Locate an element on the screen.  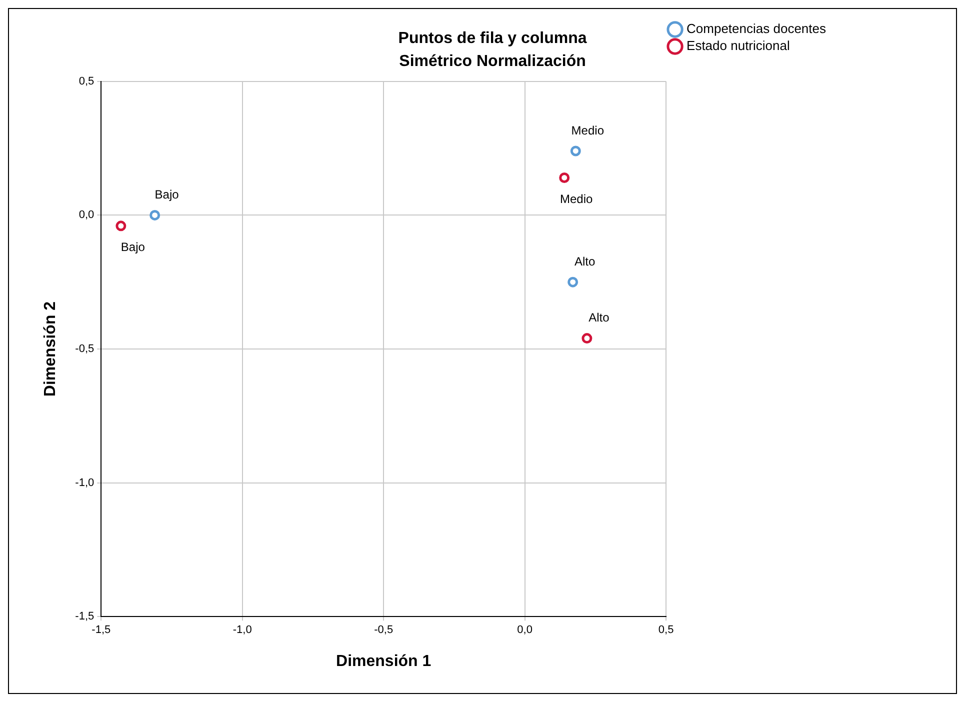
y-tick-label: 0,5 is located at coordinates (86, 81).